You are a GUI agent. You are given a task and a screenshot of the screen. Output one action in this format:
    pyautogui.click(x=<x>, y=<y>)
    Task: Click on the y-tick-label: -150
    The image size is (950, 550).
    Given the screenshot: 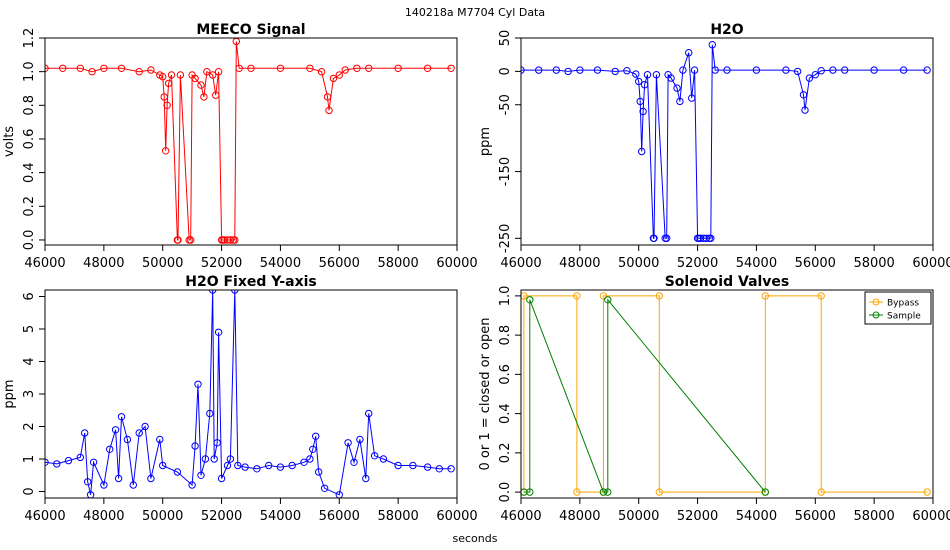 What is the action you would take?
    pyautogui.click(x=505, y=172)
    